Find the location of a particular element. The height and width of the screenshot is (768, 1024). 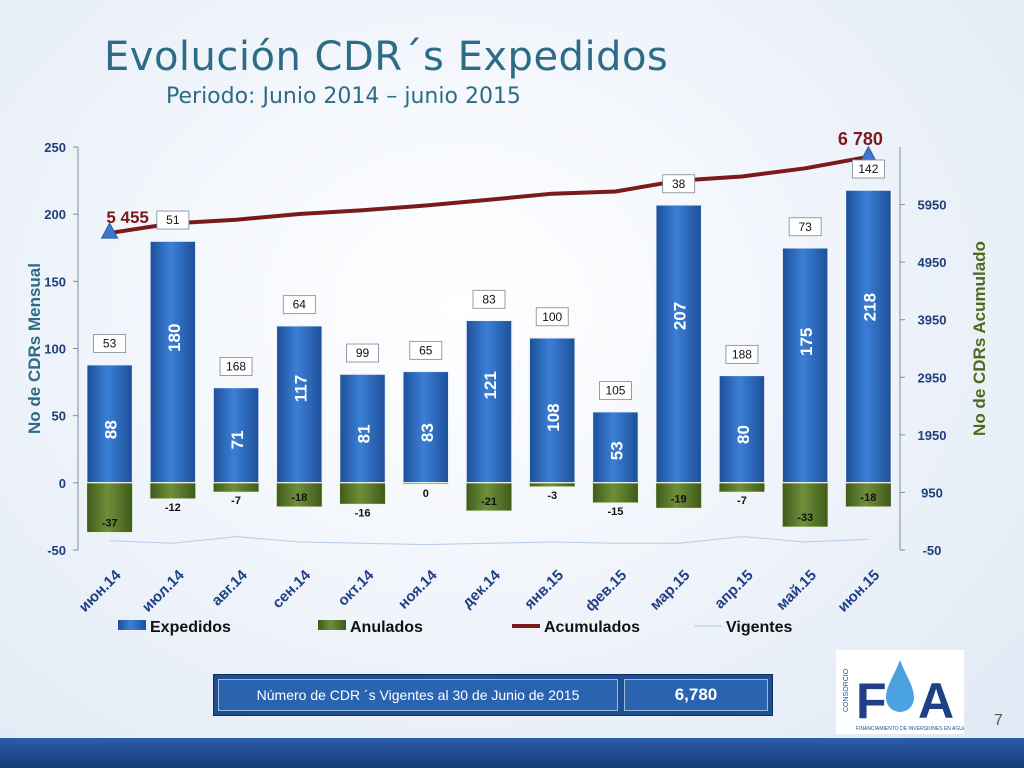

top-label: 51 is located at coordinates (173, 220).